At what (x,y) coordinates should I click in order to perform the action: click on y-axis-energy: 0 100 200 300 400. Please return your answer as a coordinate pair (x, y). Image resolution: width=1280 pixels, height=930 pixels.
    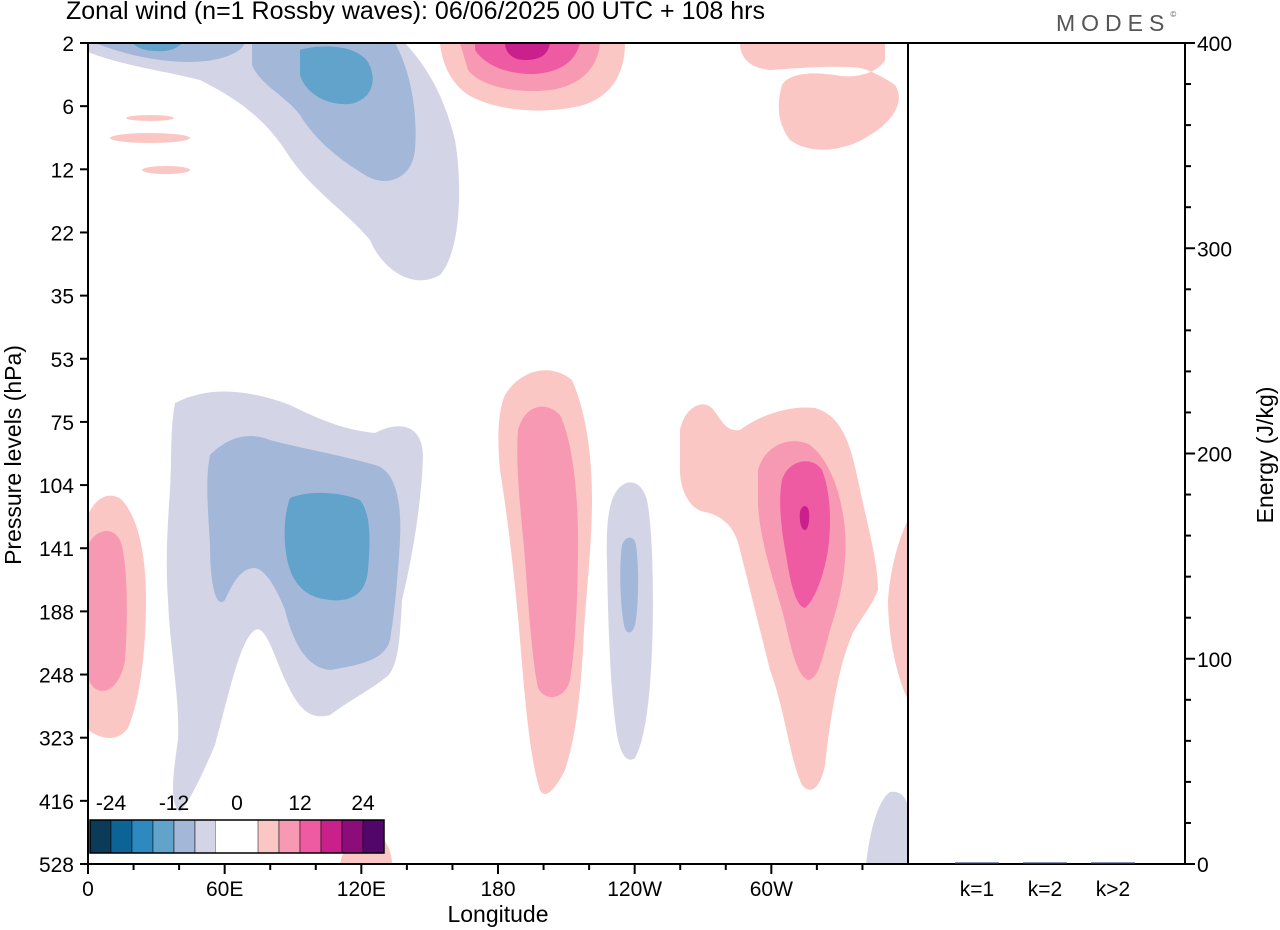
    Looking at the image, I should click on (1208, 455).